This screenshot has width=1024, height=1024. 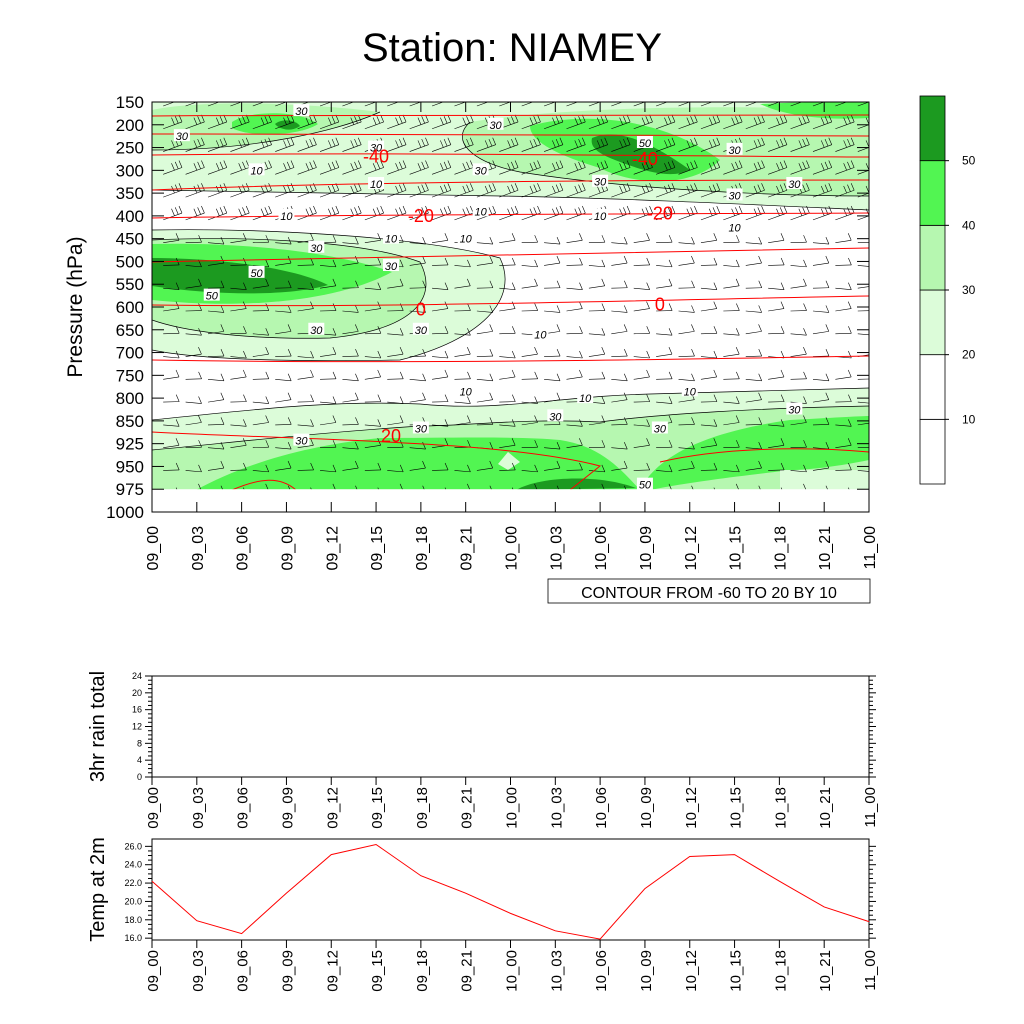 What do you see at coordinates (660, 305) in the screenshot?
I see `temperature-contour-label: 0` at bounding box center [660, 305].